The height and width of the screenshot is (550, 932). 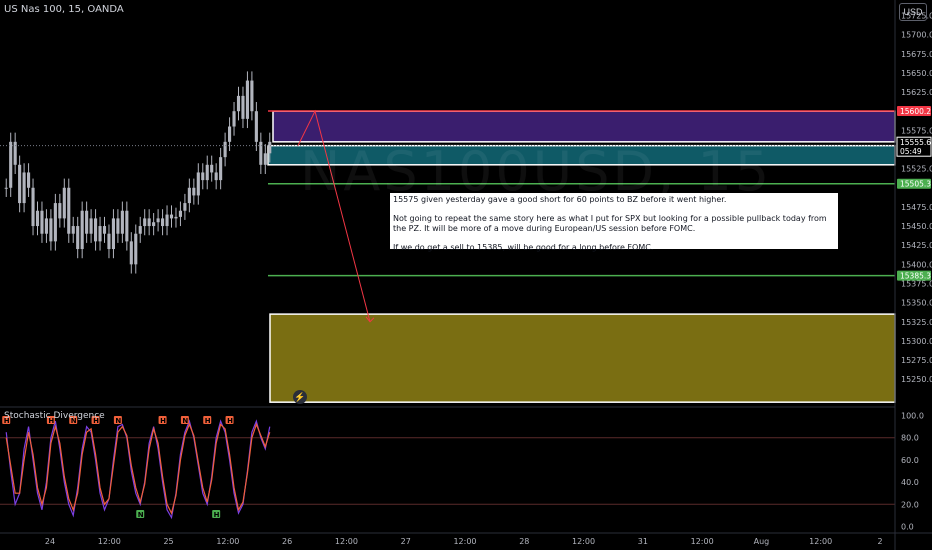 I want to click on price-tick-label: 15650.0, so click(x=916, y=73).